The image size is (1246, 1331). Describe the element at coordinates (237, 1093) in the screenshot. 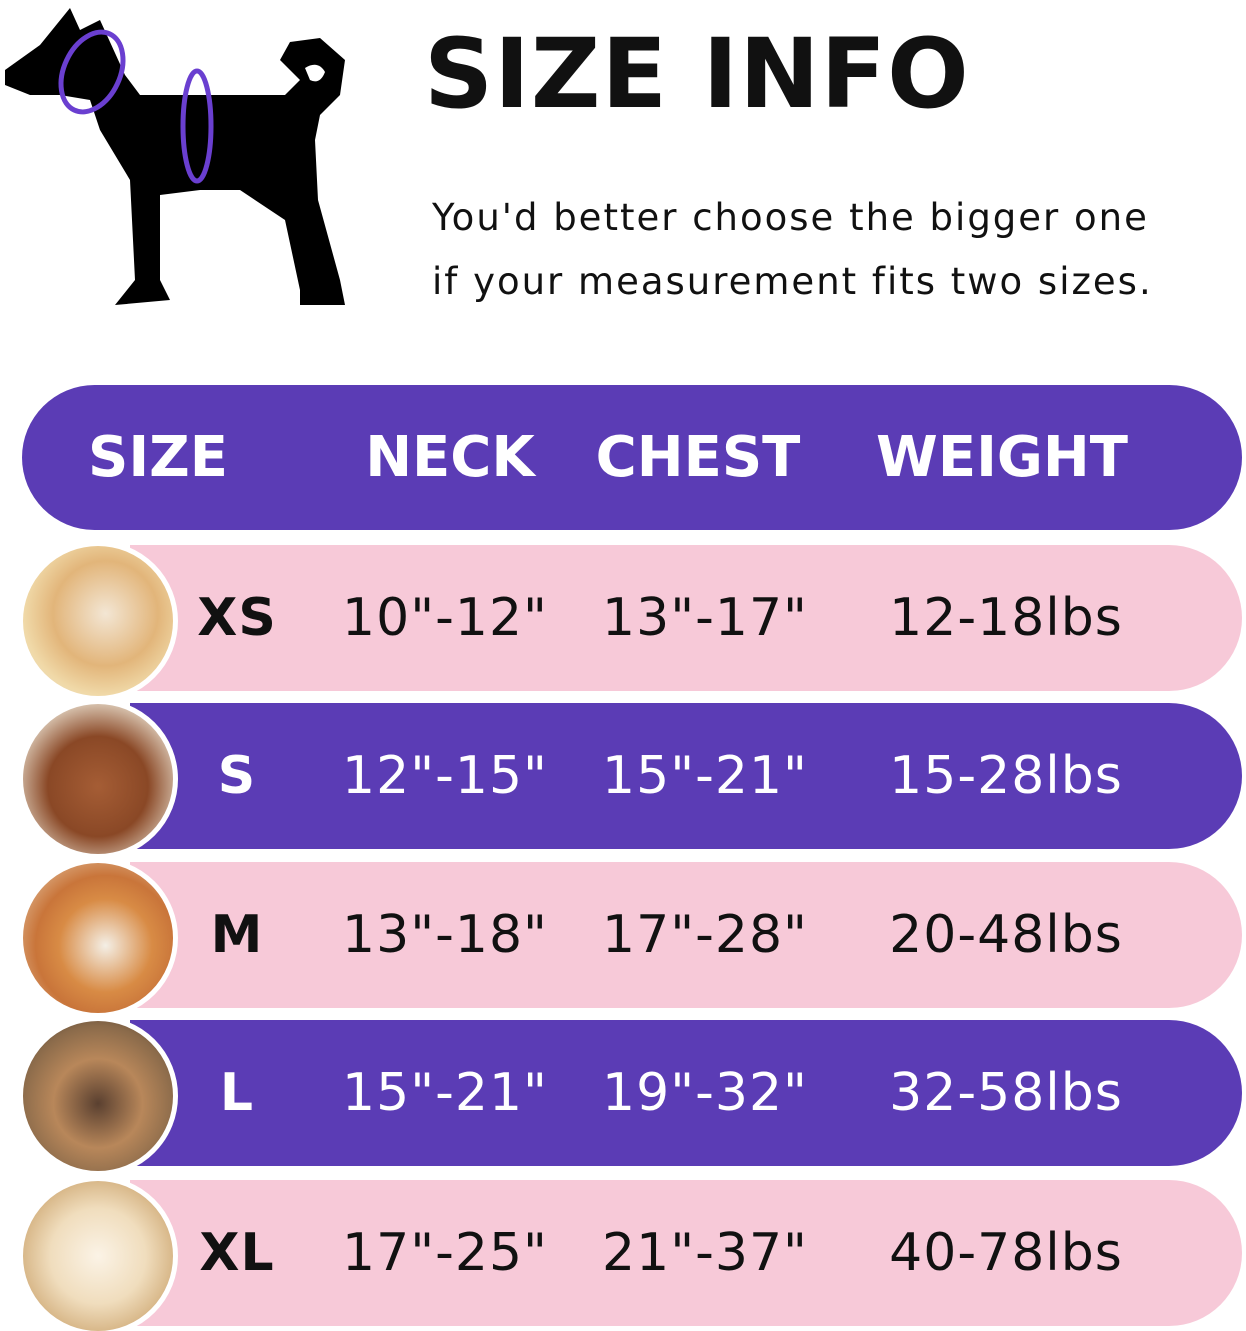

I see `cell-size: L` at that location.